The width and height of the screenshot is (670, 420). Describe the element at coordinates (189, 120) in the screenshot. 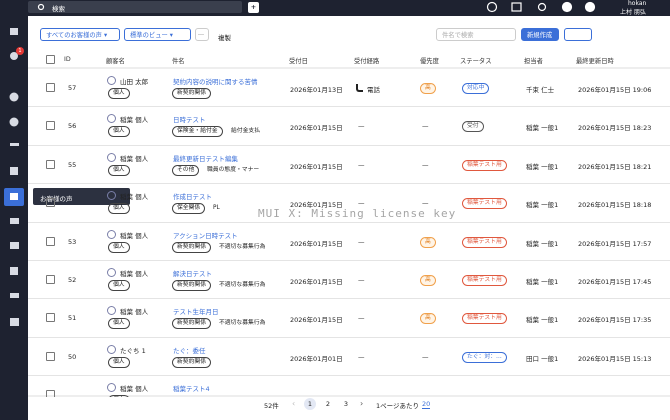

I see `subject-link: 日時テスト` at that location.